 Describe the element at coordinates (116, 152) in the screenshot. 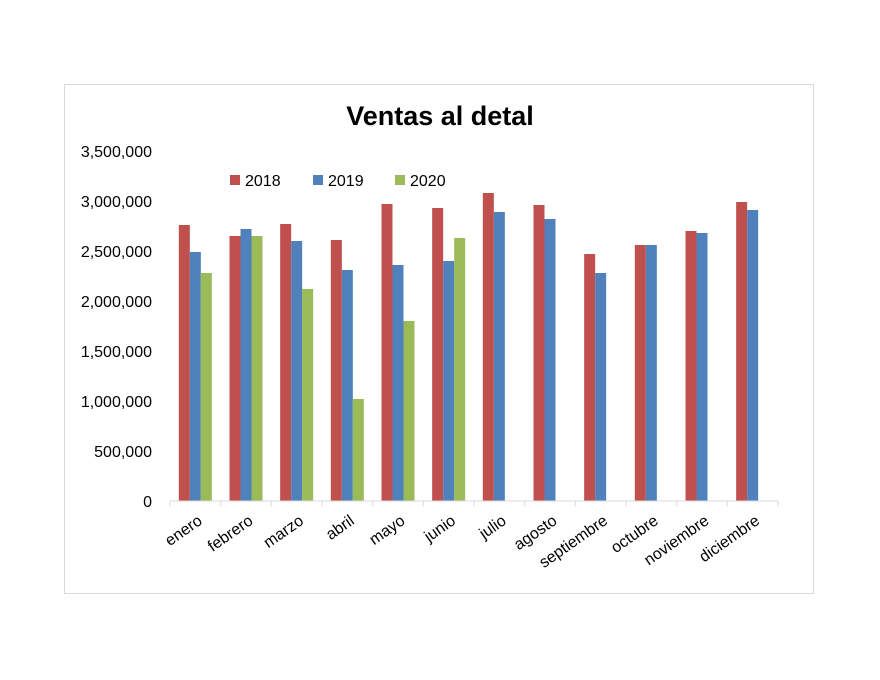

I see `y-tick-label: 3,500,000` at that location.